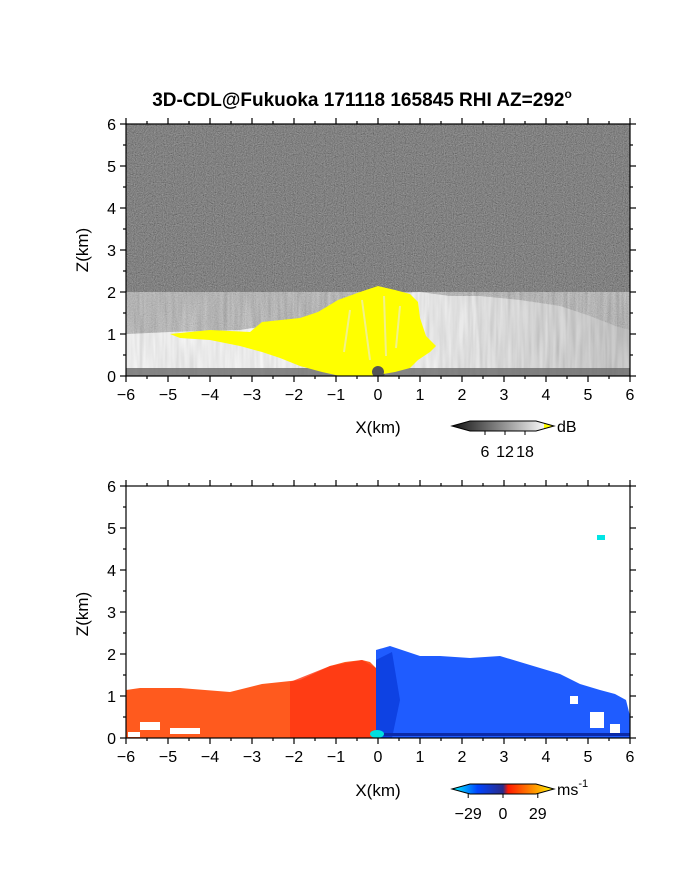  Describe the element at coordinates (546, 395) in the screenshot. I see `top-x-tick-label: 4` at that location.